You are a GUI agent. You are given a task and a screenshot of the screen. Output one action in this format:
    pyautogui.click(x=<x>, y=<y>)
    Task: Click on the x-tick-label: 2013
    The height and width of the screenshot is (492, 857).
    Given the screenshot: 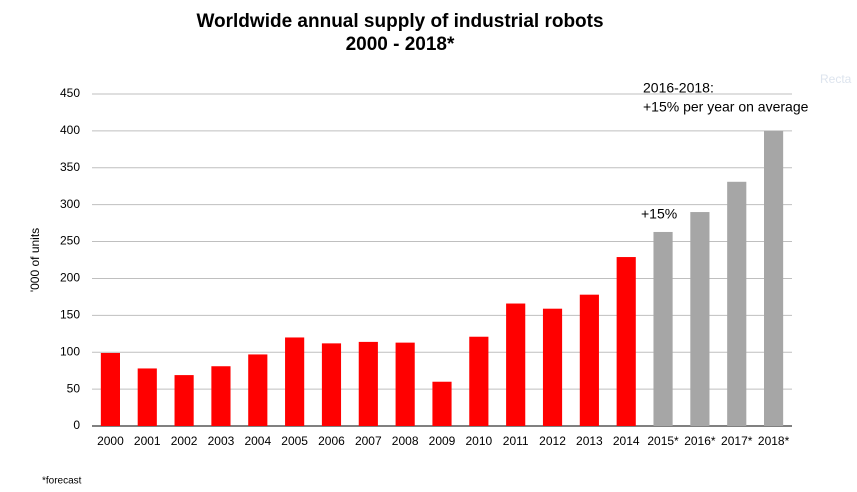 What is the action you would take?
    pyautogui.click(x=589, y=441)
    